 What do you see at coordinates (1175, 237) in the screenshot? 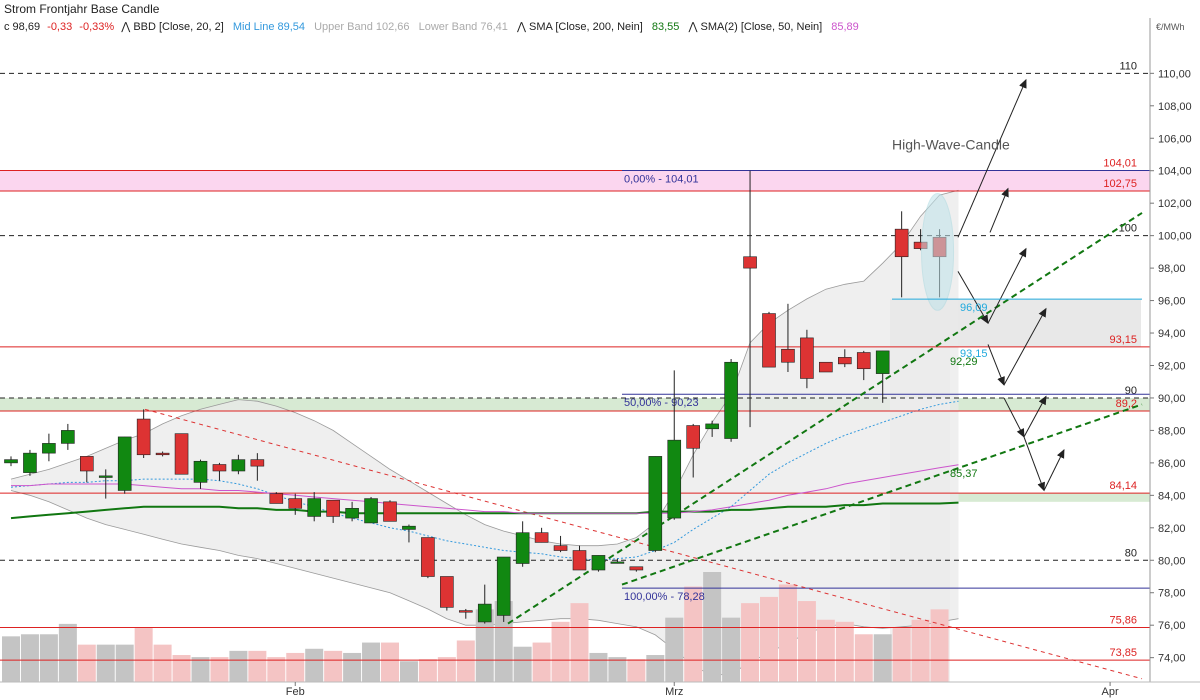
I see `y-tick-label: 100,00` at bounding box center [1175, 237].